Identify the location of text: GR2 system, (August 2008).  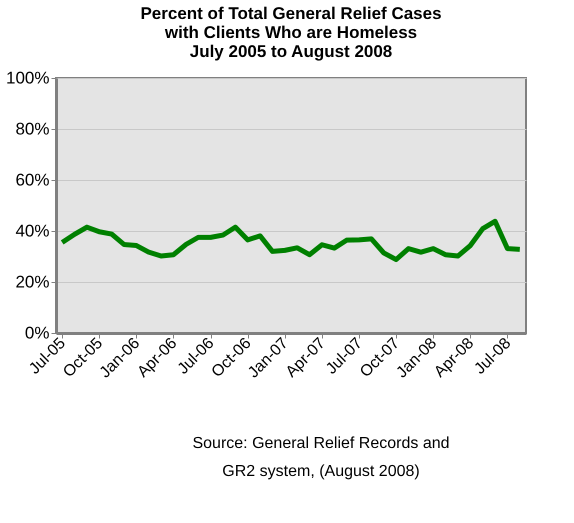
(321, 471).